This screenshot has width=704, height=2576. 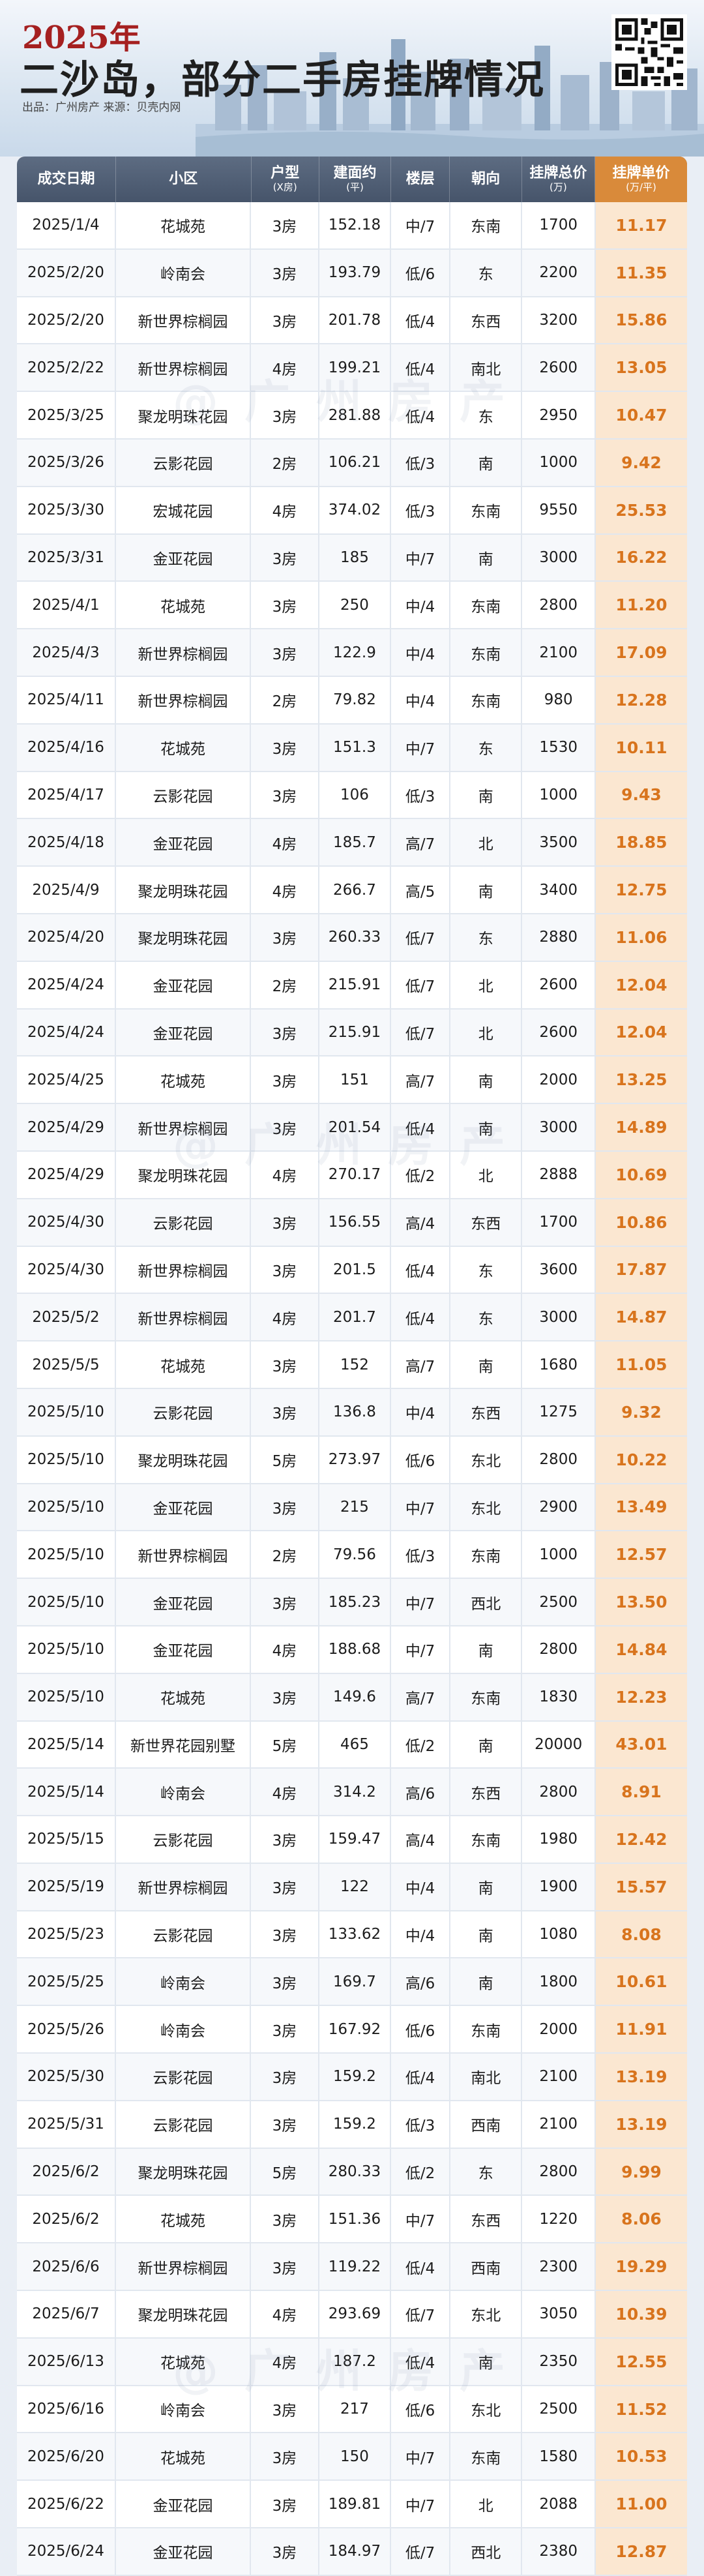 I want to click on cell-date: 2025/6/22, so click(x=66, y=2504).